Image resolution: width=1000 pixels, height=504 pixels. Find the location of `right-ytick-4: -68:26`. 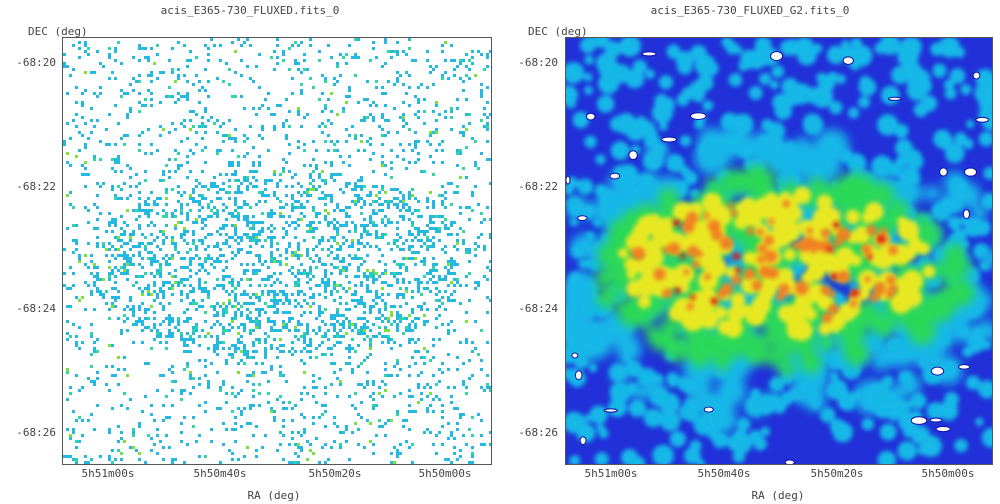

right-ytick-4: -68:26 is located at coordinates (538, 432).